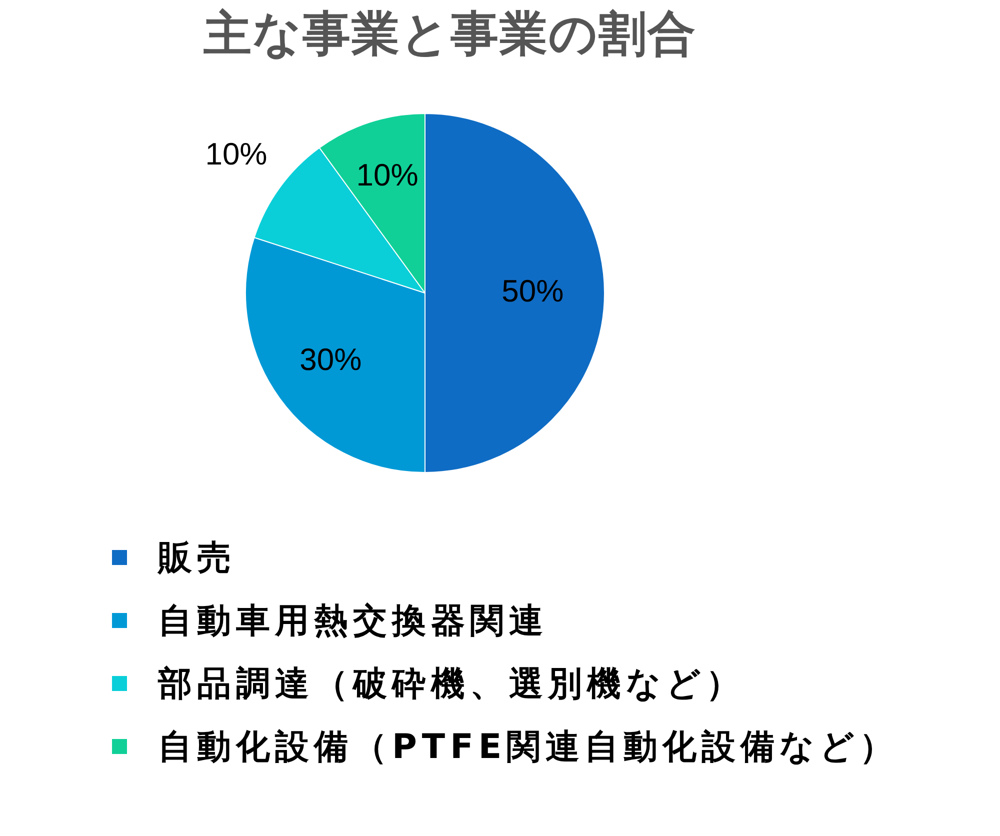 Image resolution: width=1000 pixels, height=836 pixels. I want to click on legend-label: 自動化設備（PTFE関連自動化設備など）, so click(528, 747).